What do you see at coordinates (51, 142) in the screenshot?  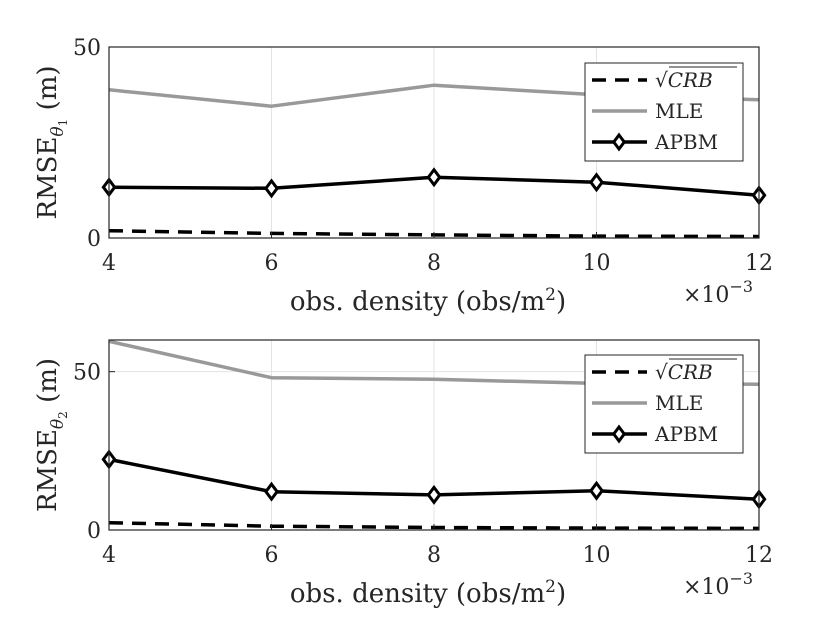 I see `y-axis-label: RMSEθ1 (m)` at bounding box center [51, 142].